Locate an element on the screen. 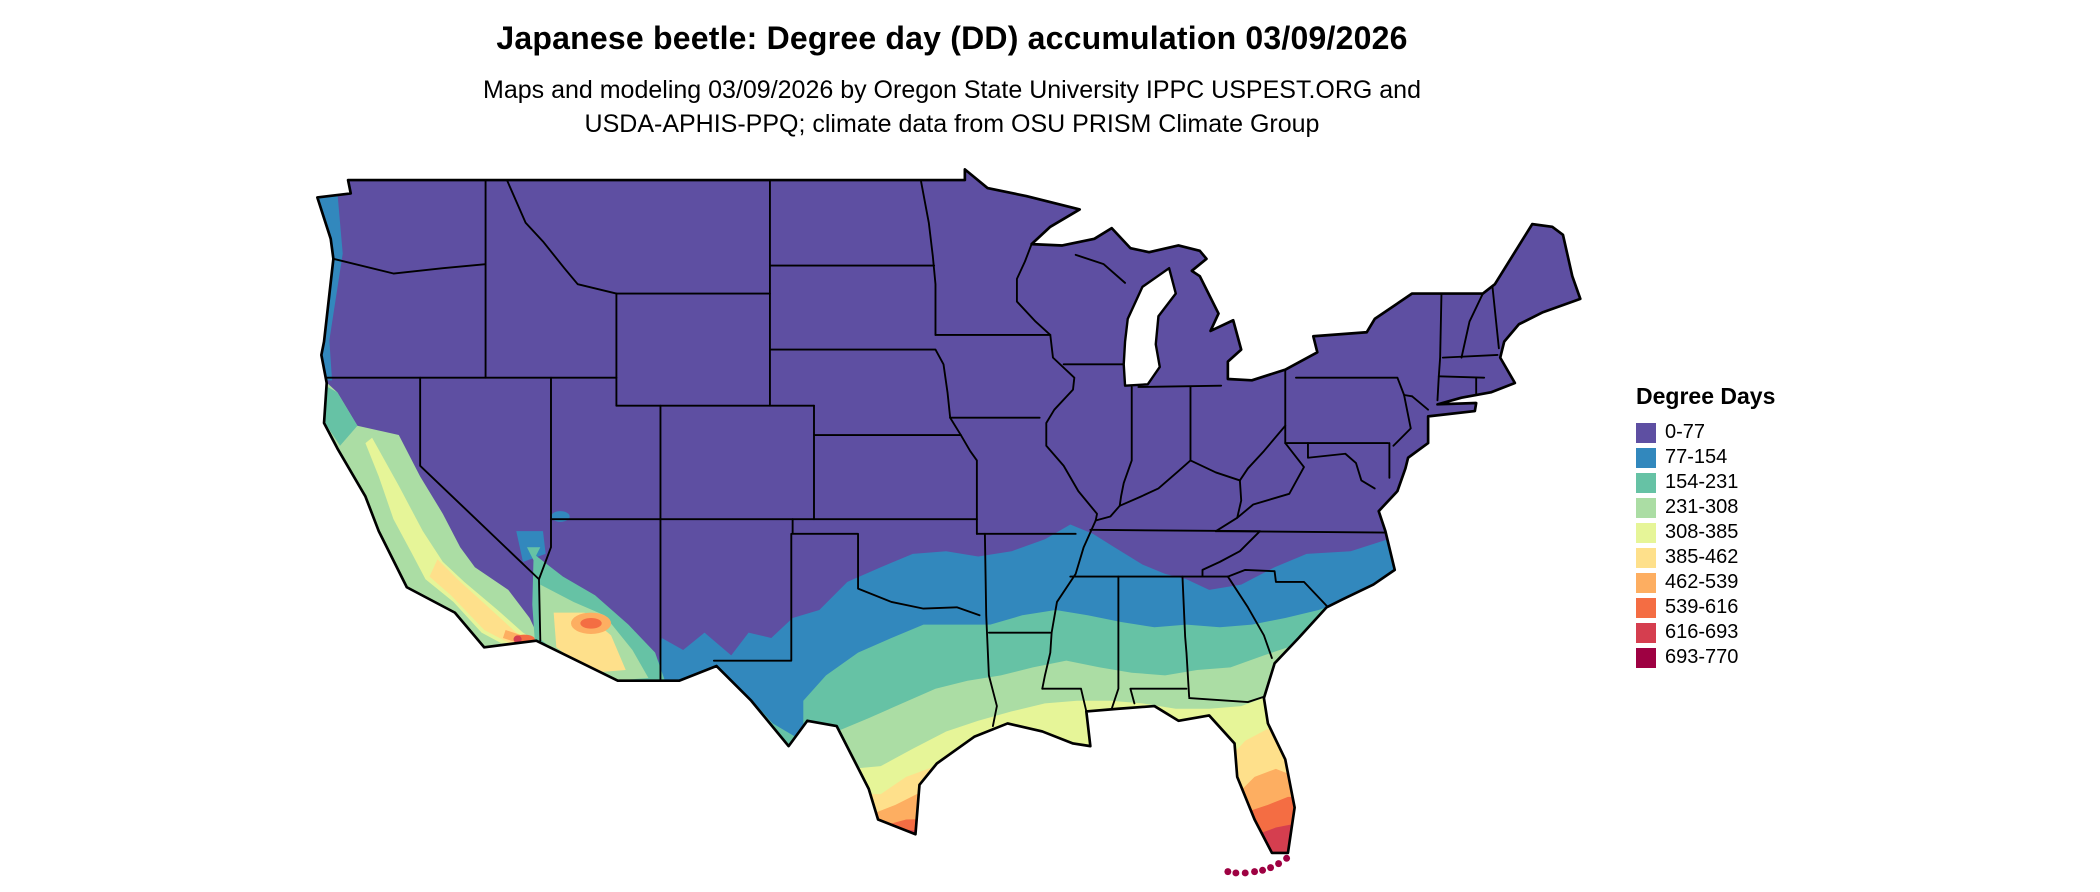 This screenshot has width=2100, height=892. california-region is located at coordinates (429, 516).